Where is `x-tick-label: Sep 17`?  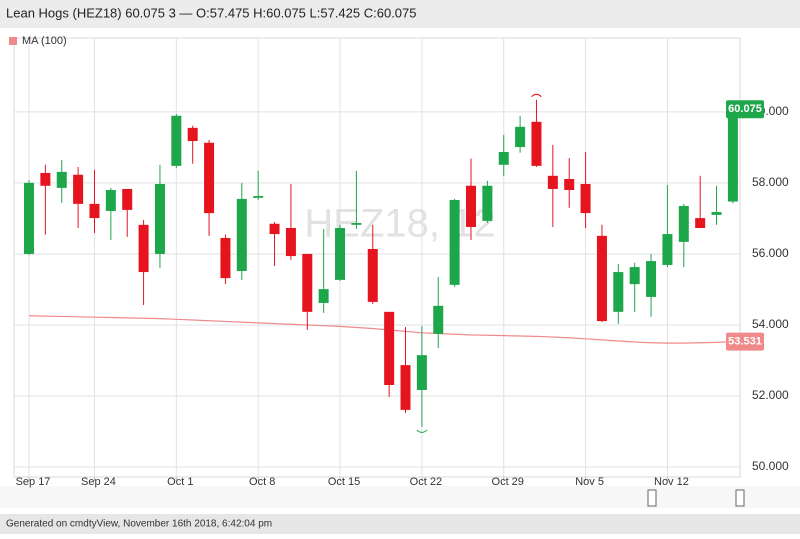
x-tick-label: Sep 17 is located at coordinates (33, 482).